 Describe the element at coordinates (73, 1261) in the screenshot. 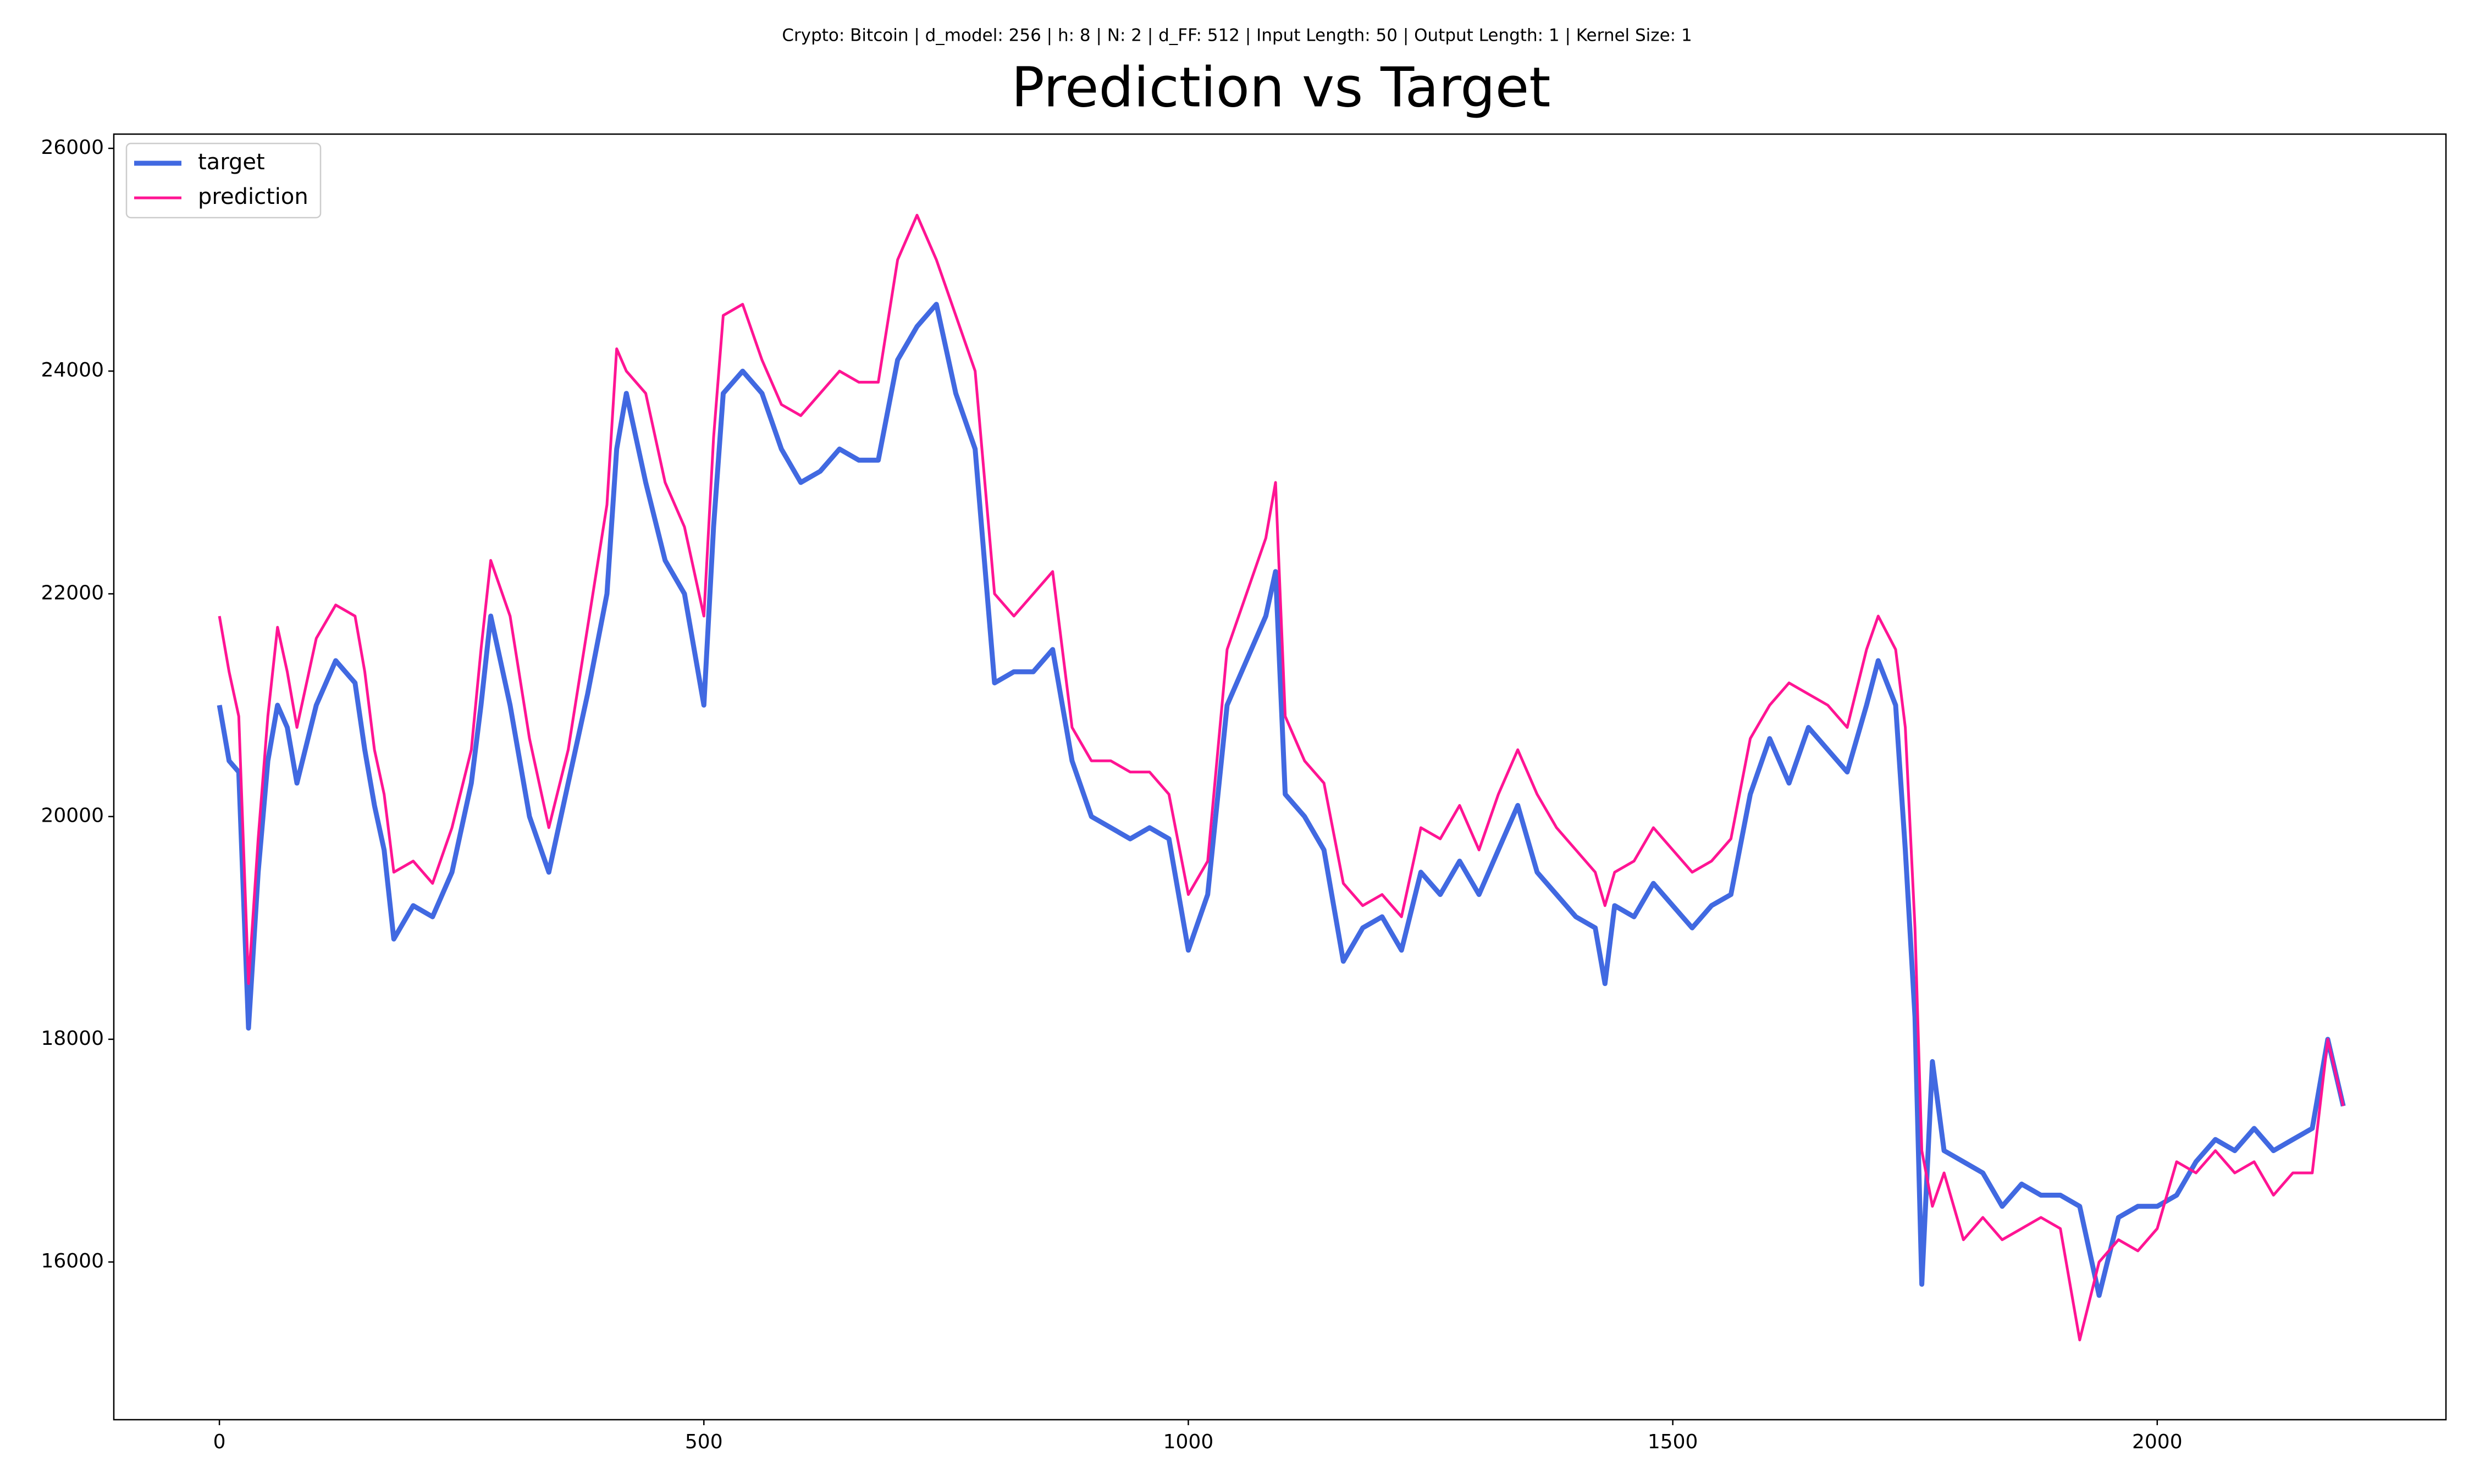

I see `y-tick-label: 16000` at that location.